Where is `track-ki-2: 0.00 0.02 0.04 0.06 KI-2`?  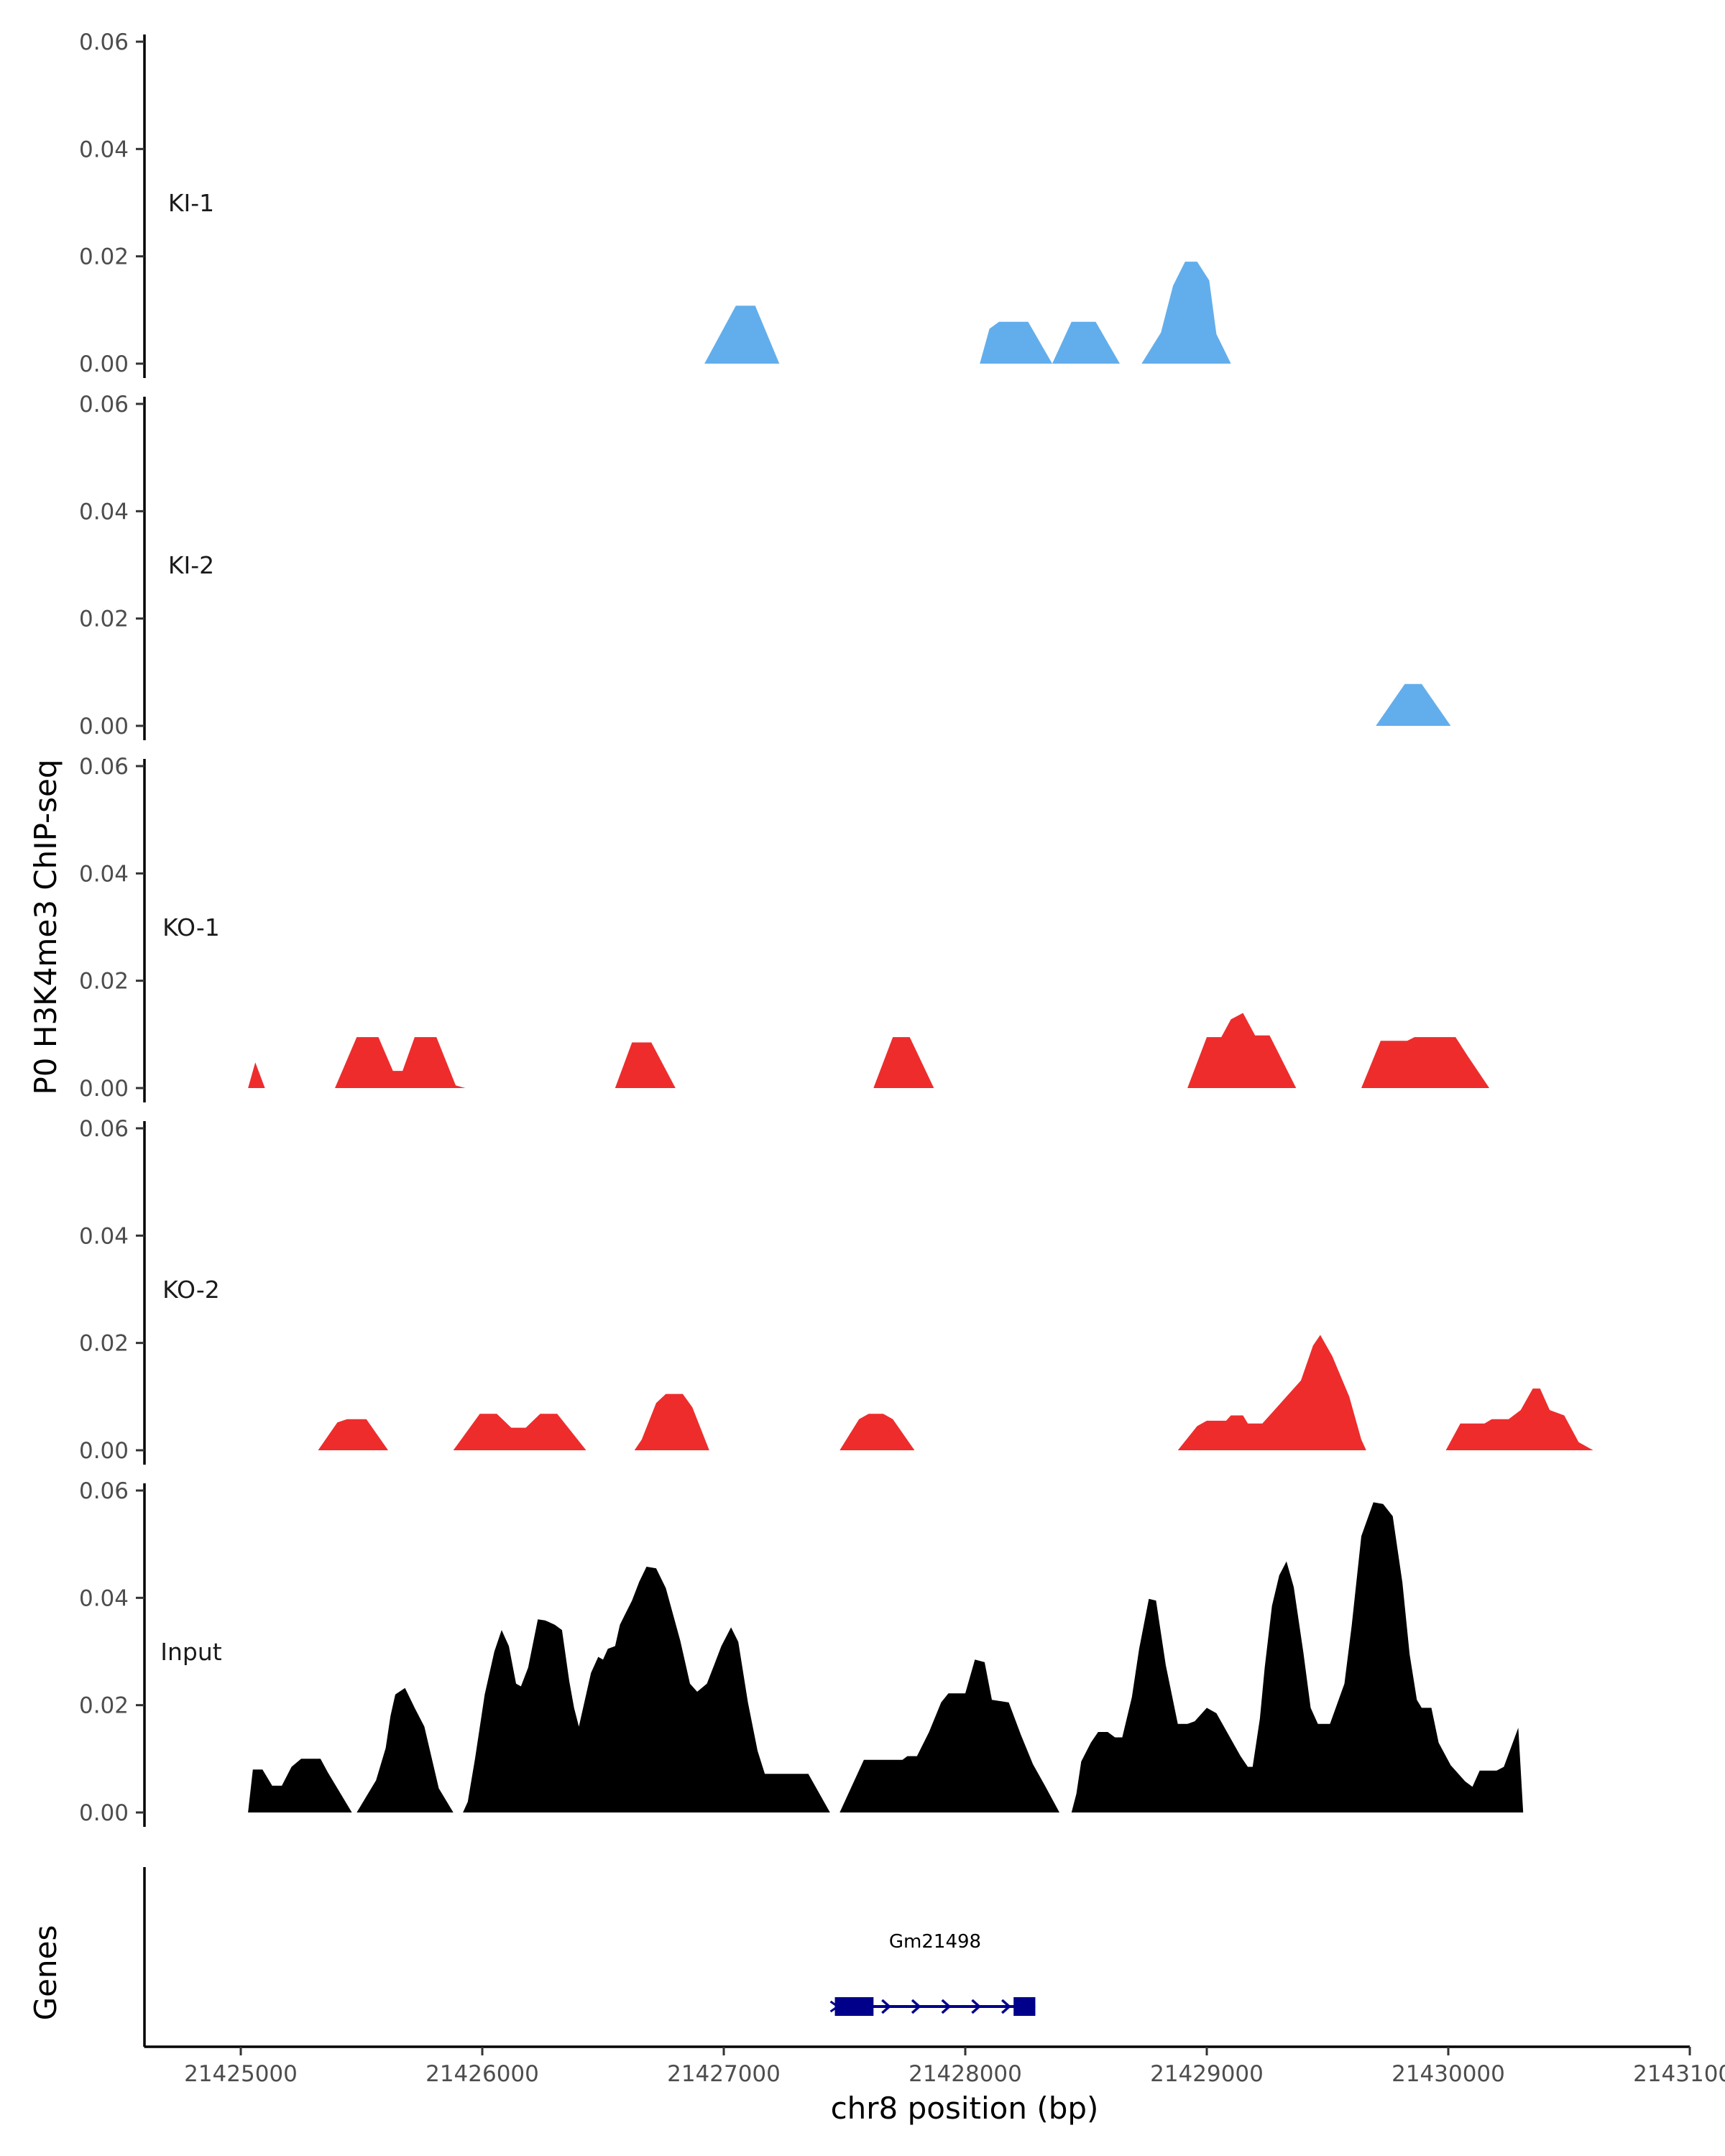 track-ki-2: 0.00 0.02 0.04 0.06 KI-2 is located at coordinates (765, 566).